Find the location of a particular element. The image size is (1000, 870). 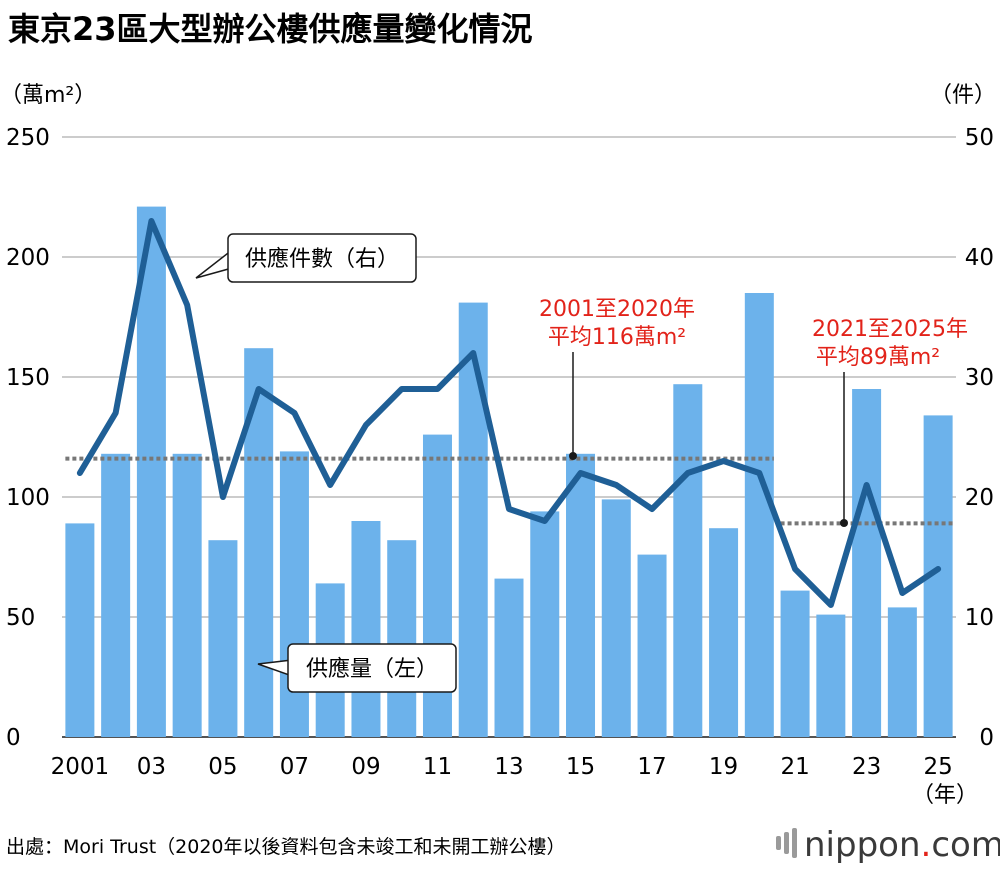

average-label-line-1: 2001至2020年 is located at coordinates (617, 309).